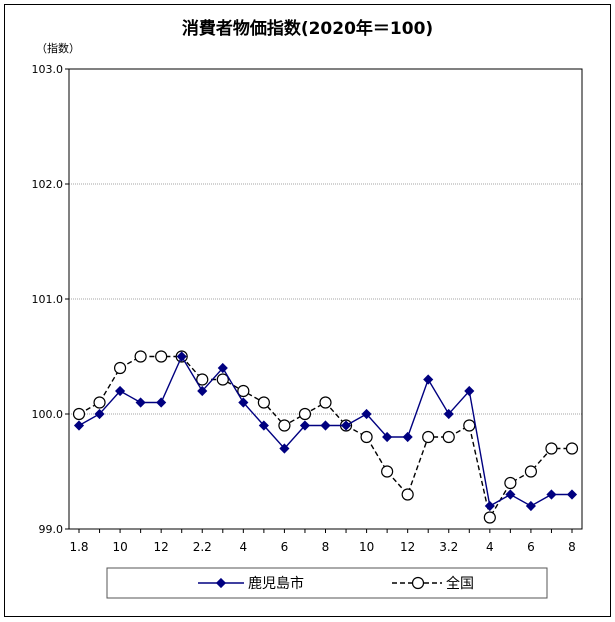 The height and width of the screenshot is (622, 615). Describe the element at coordinates (448, 547) in the screenshot. I see `x-tick-label: 3.2` at that location.